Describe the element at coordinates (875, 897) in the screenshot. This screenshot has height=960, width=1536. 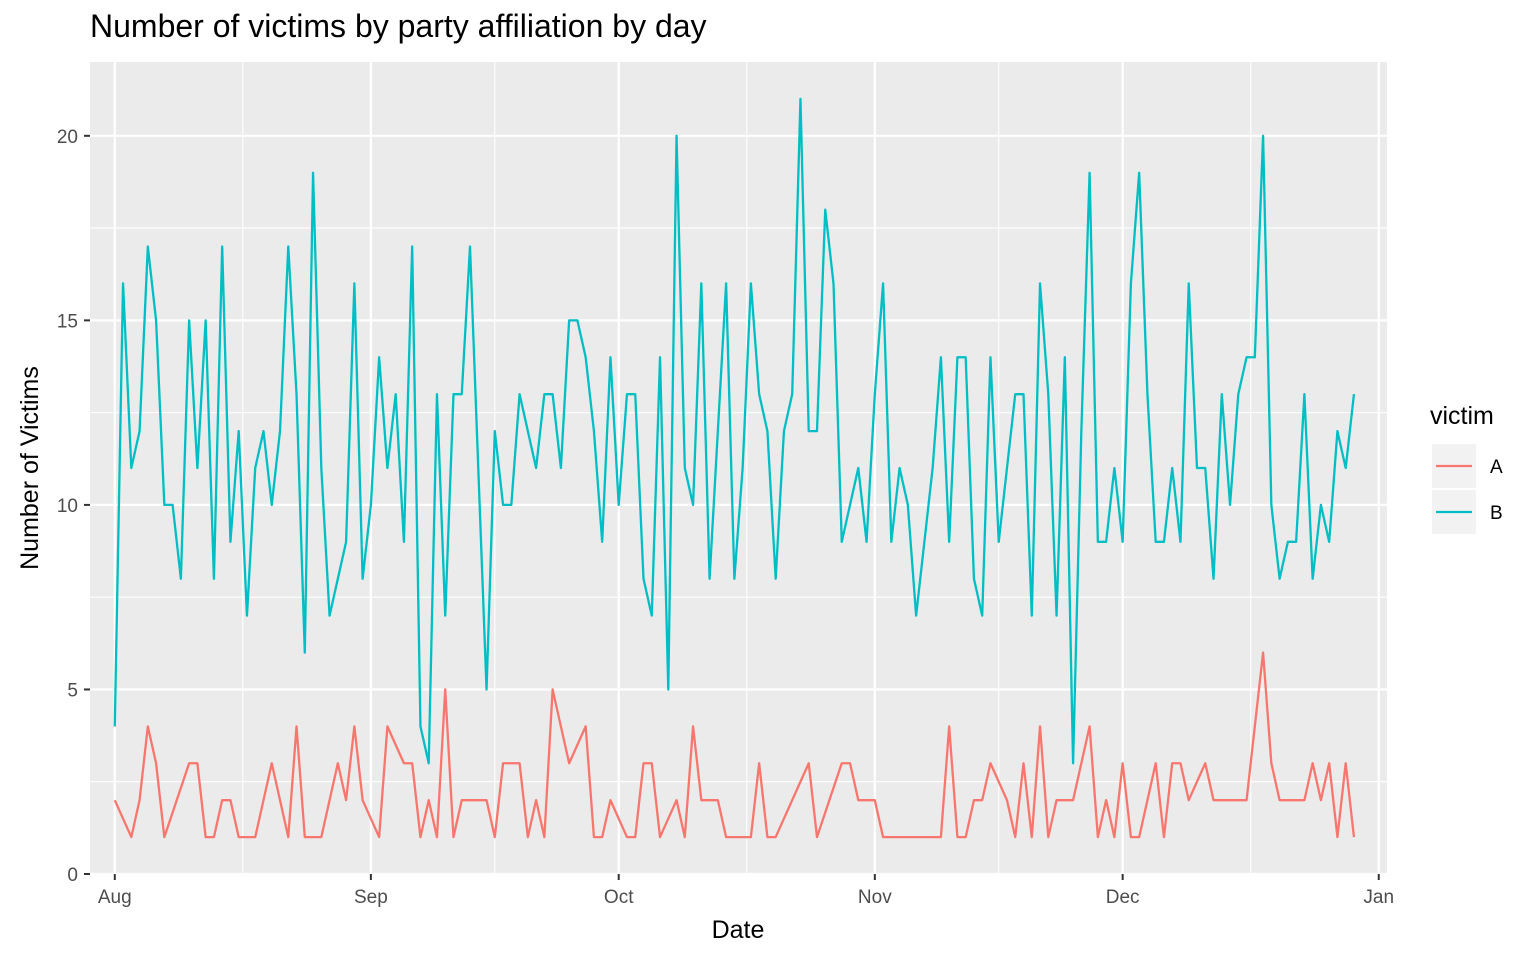
I see `x-tick-label: Nov` at that location.